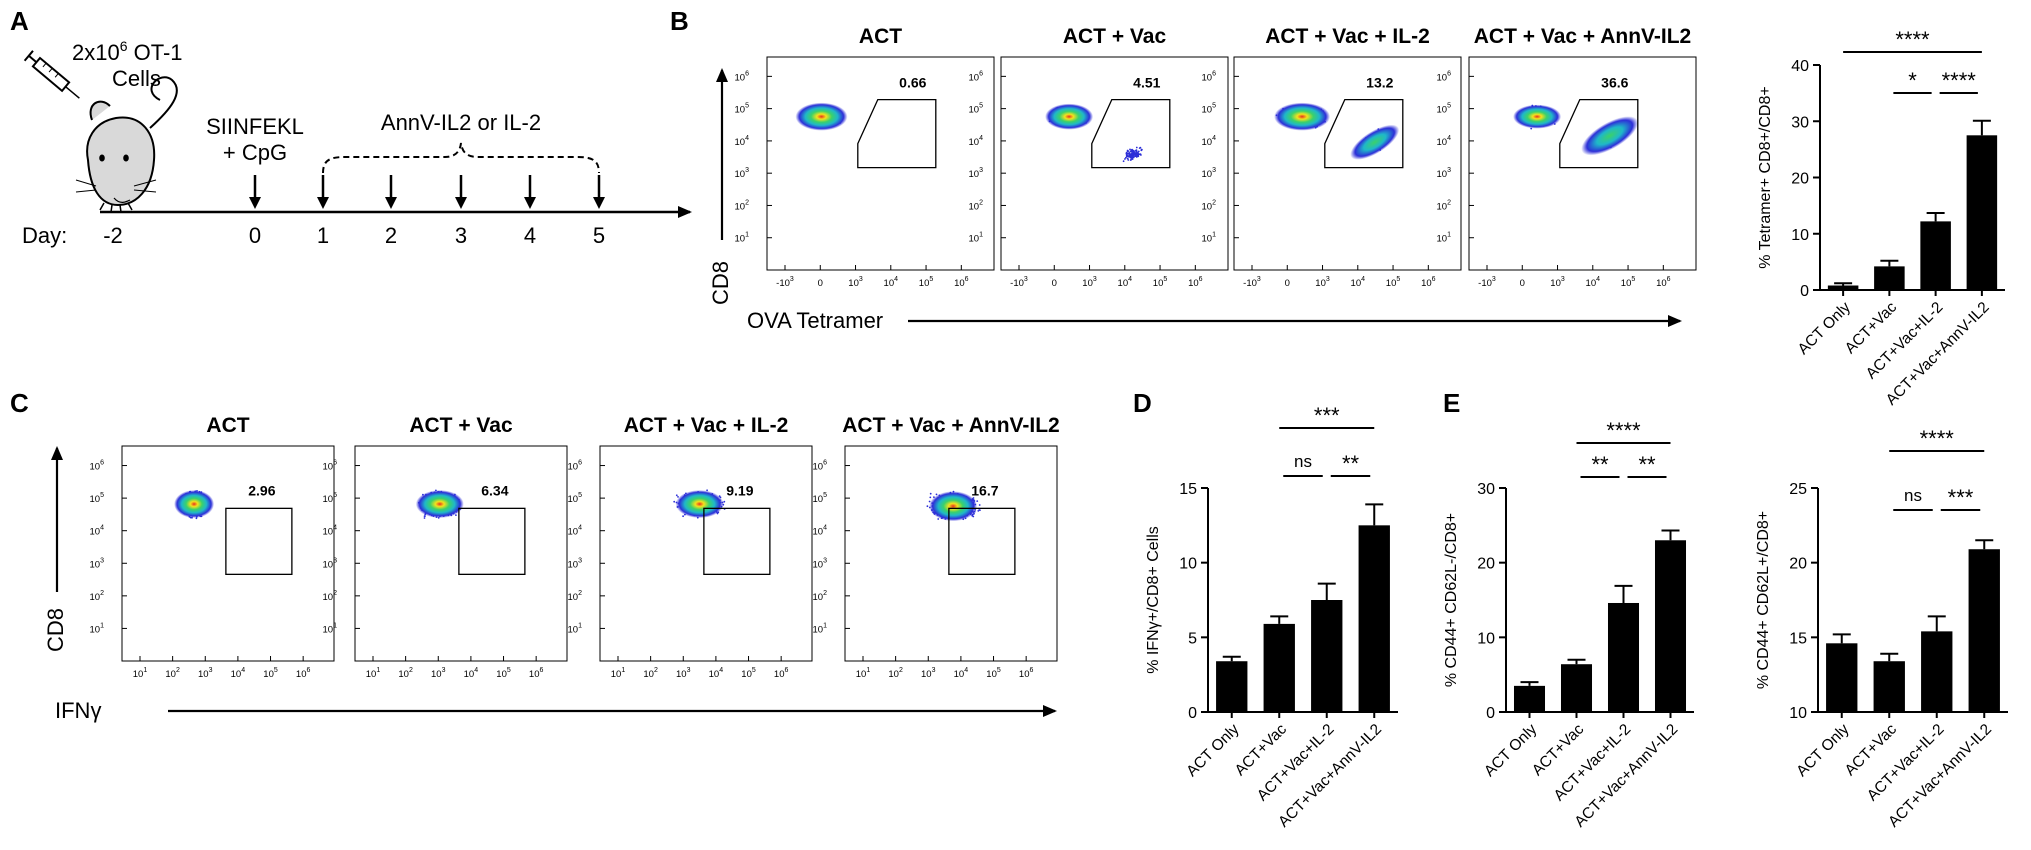 The height and width of the screenshot is (850, 2031). I want to click on flow-plot-title: ACT + Vac + AnnV-IL2, so click(1582, 36).